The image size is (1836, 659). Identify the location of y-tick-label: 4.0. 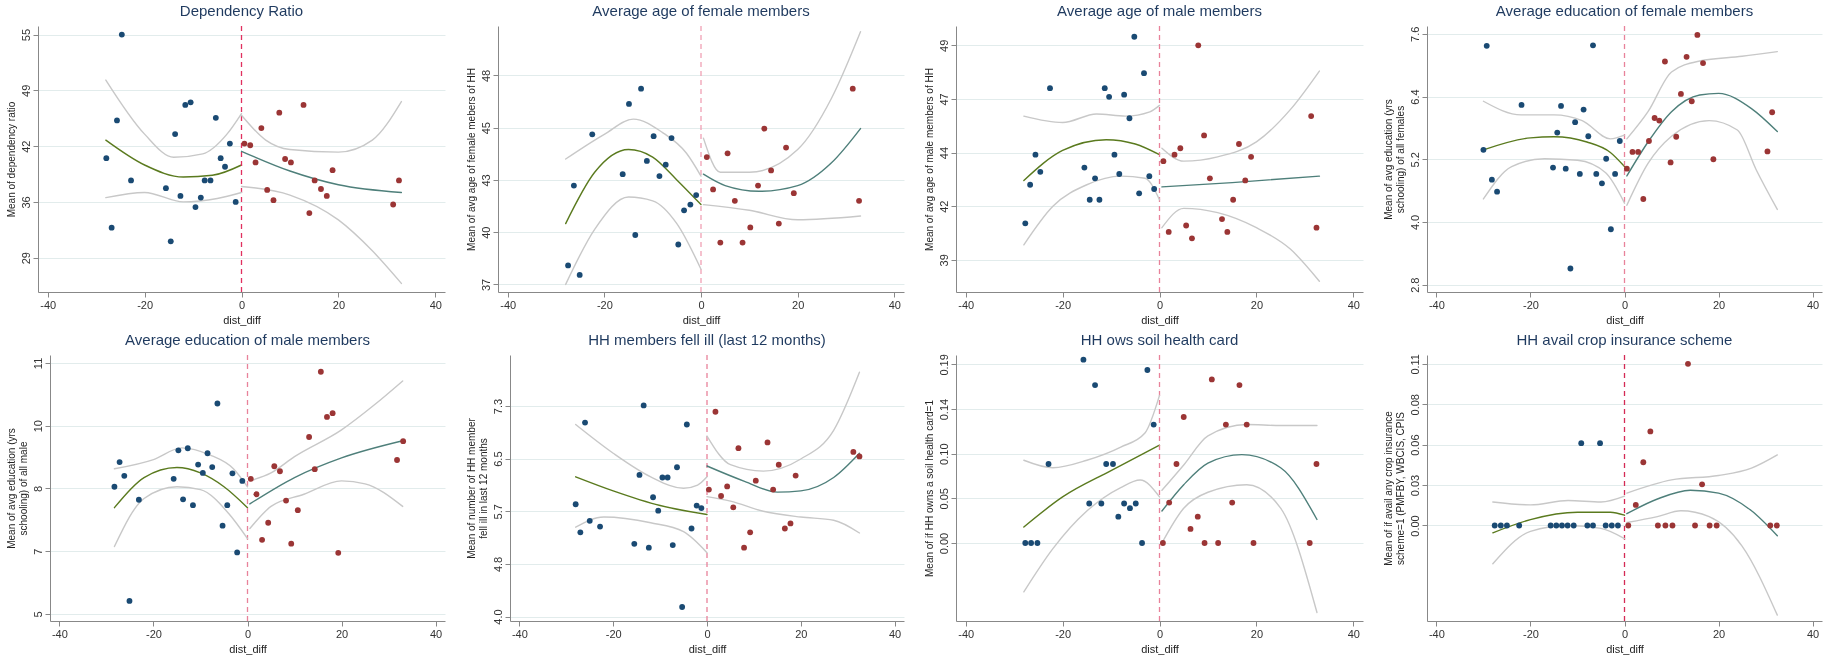
(497, 617).